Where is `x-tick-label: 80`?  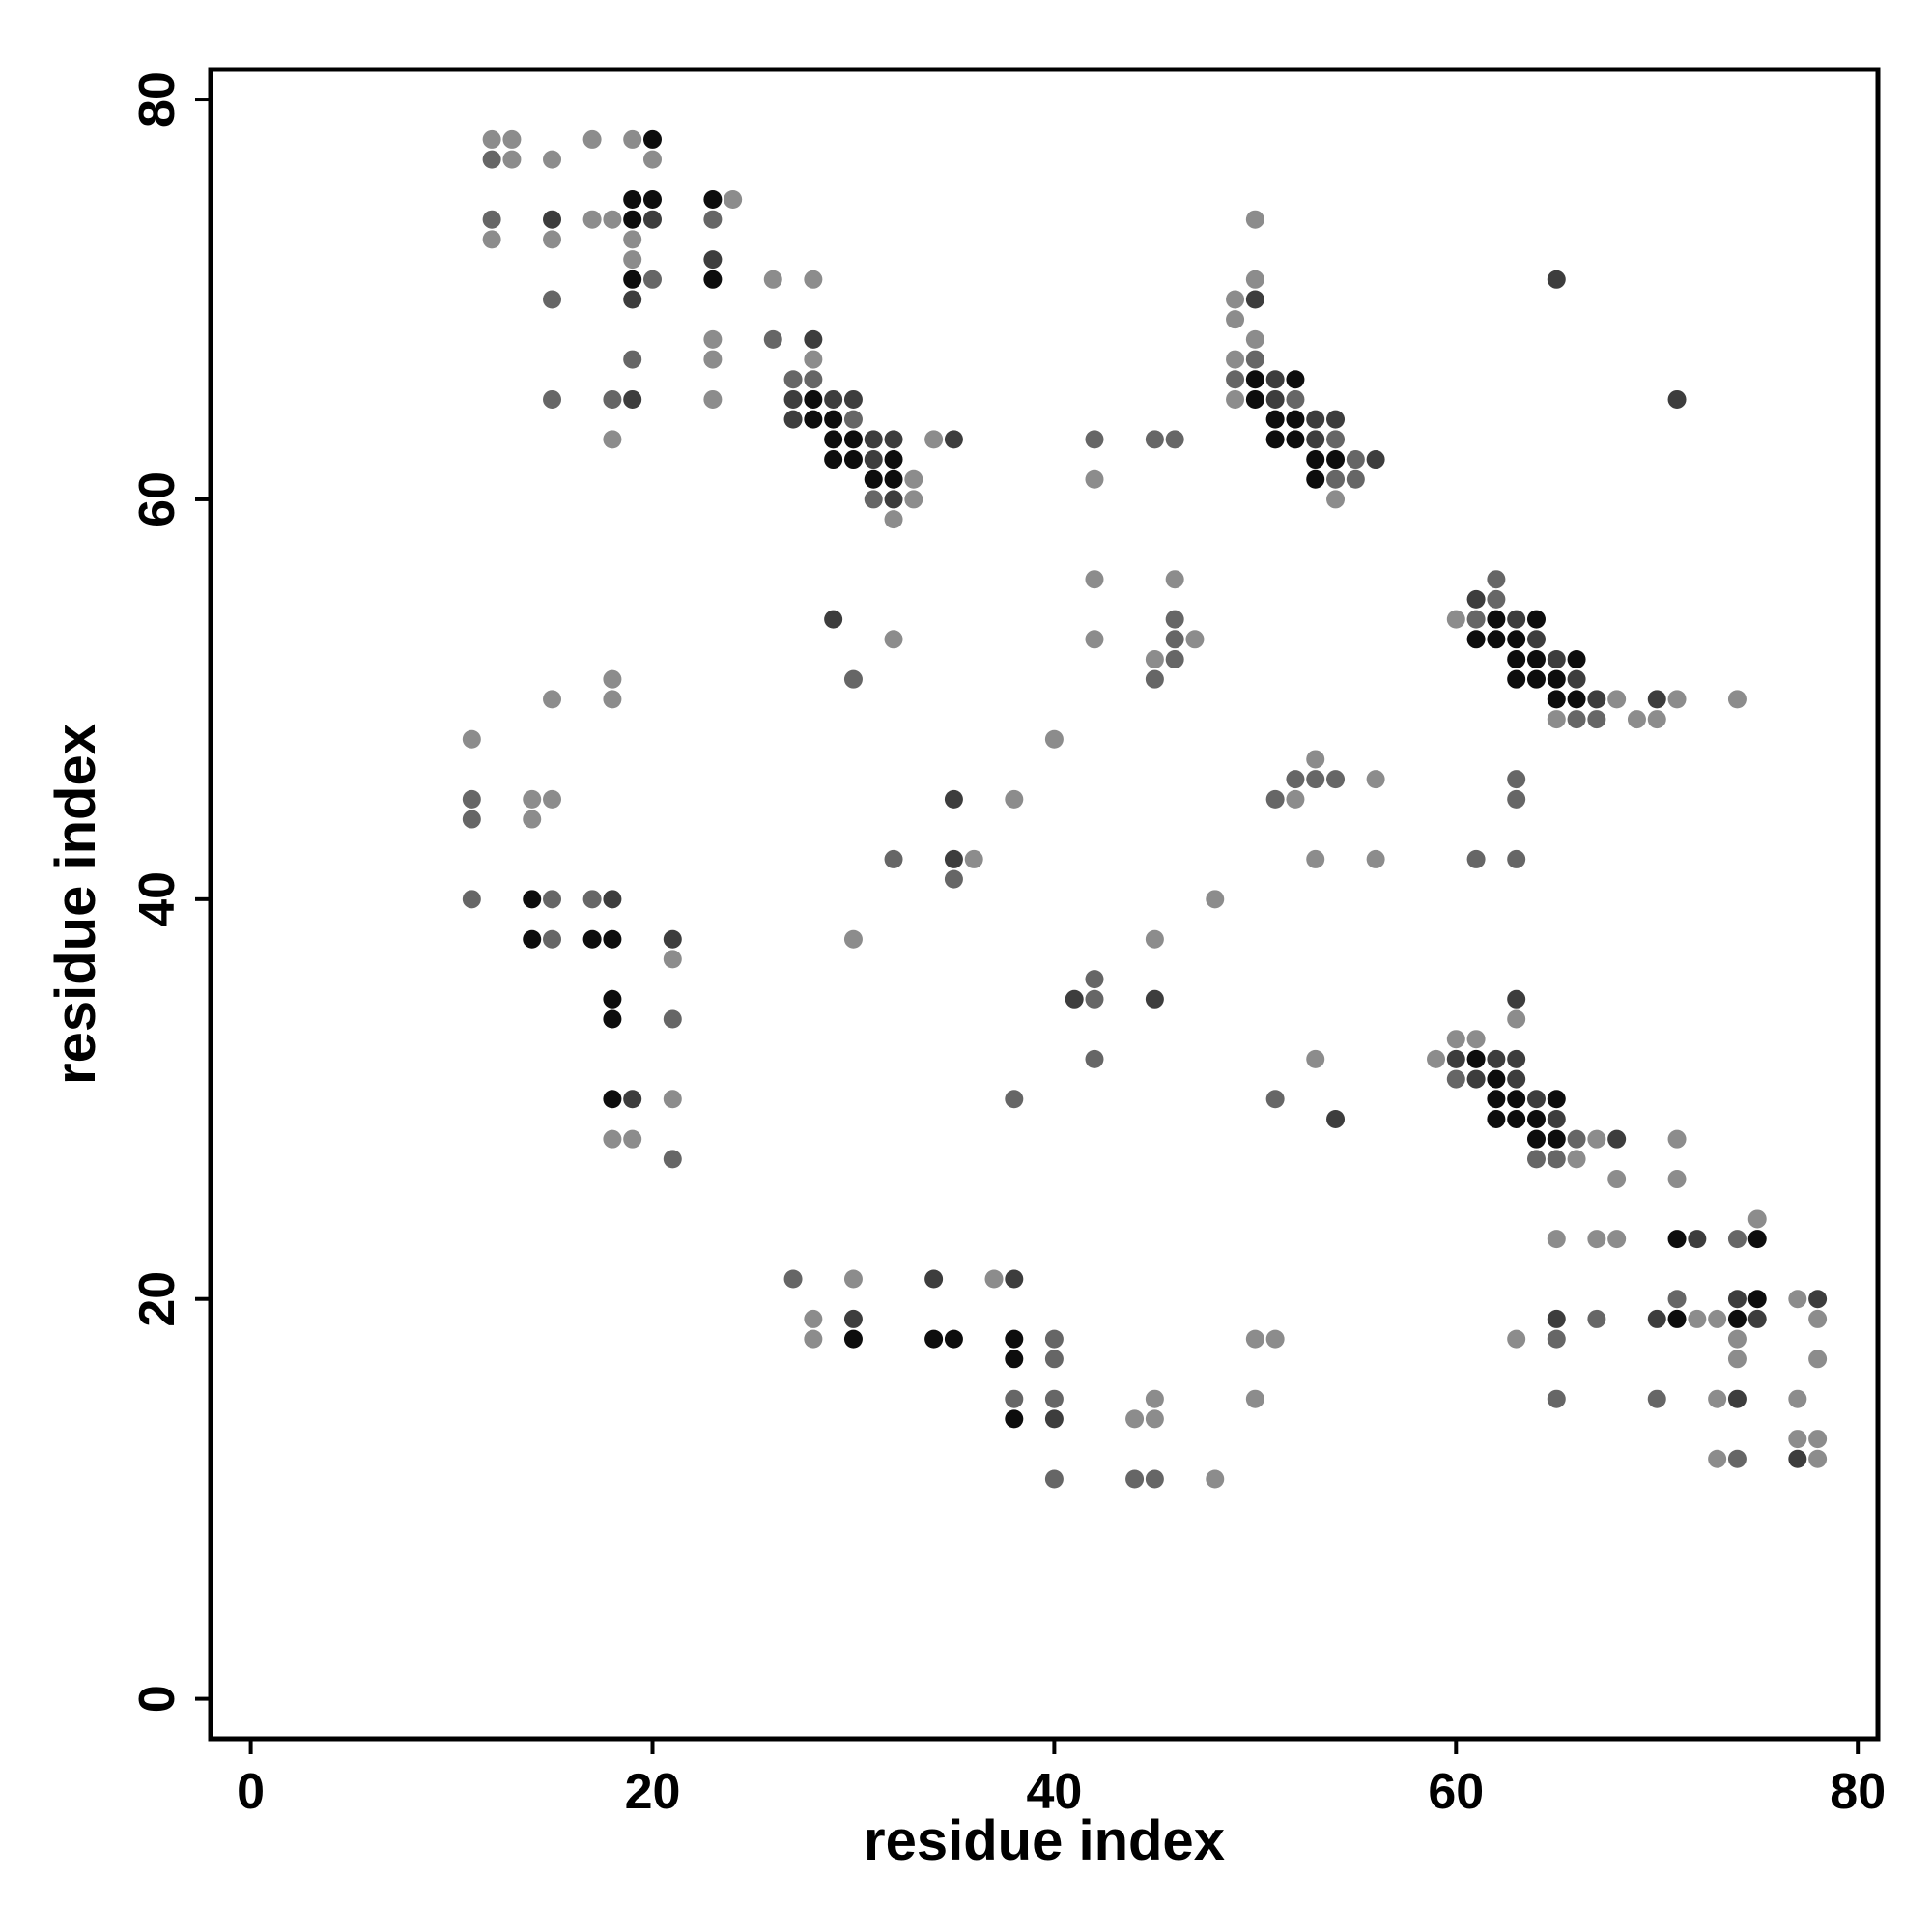 x-tick-label: 80 is located at coordinates (1858, 1792).